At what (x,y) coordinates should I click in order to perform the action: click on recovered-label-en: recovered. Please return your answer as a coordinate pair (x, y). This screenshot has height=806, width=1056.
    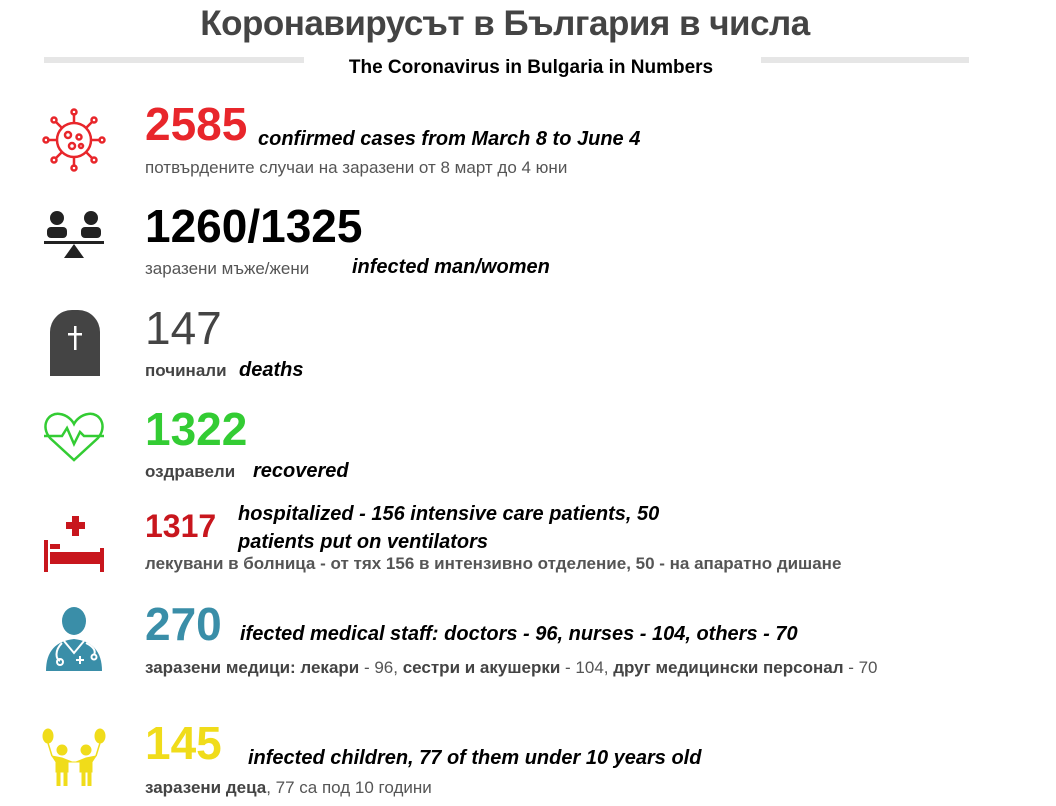
    Looking at the image, I should click on (301, 471).